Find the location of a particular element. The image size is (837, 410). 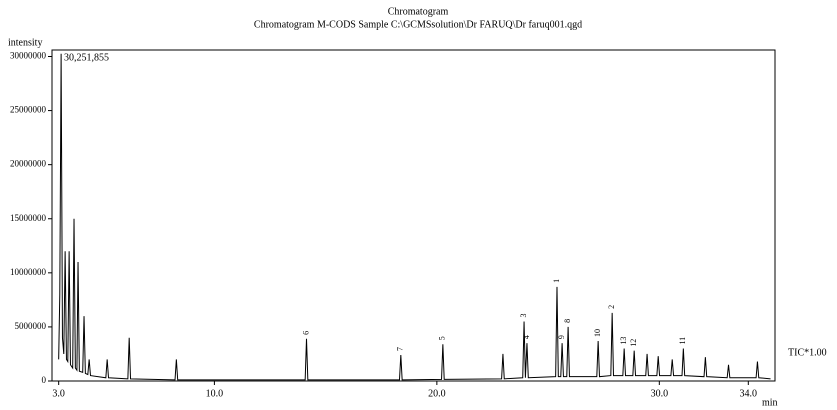

peak-label: 3 is located at coordinates (523, 316).